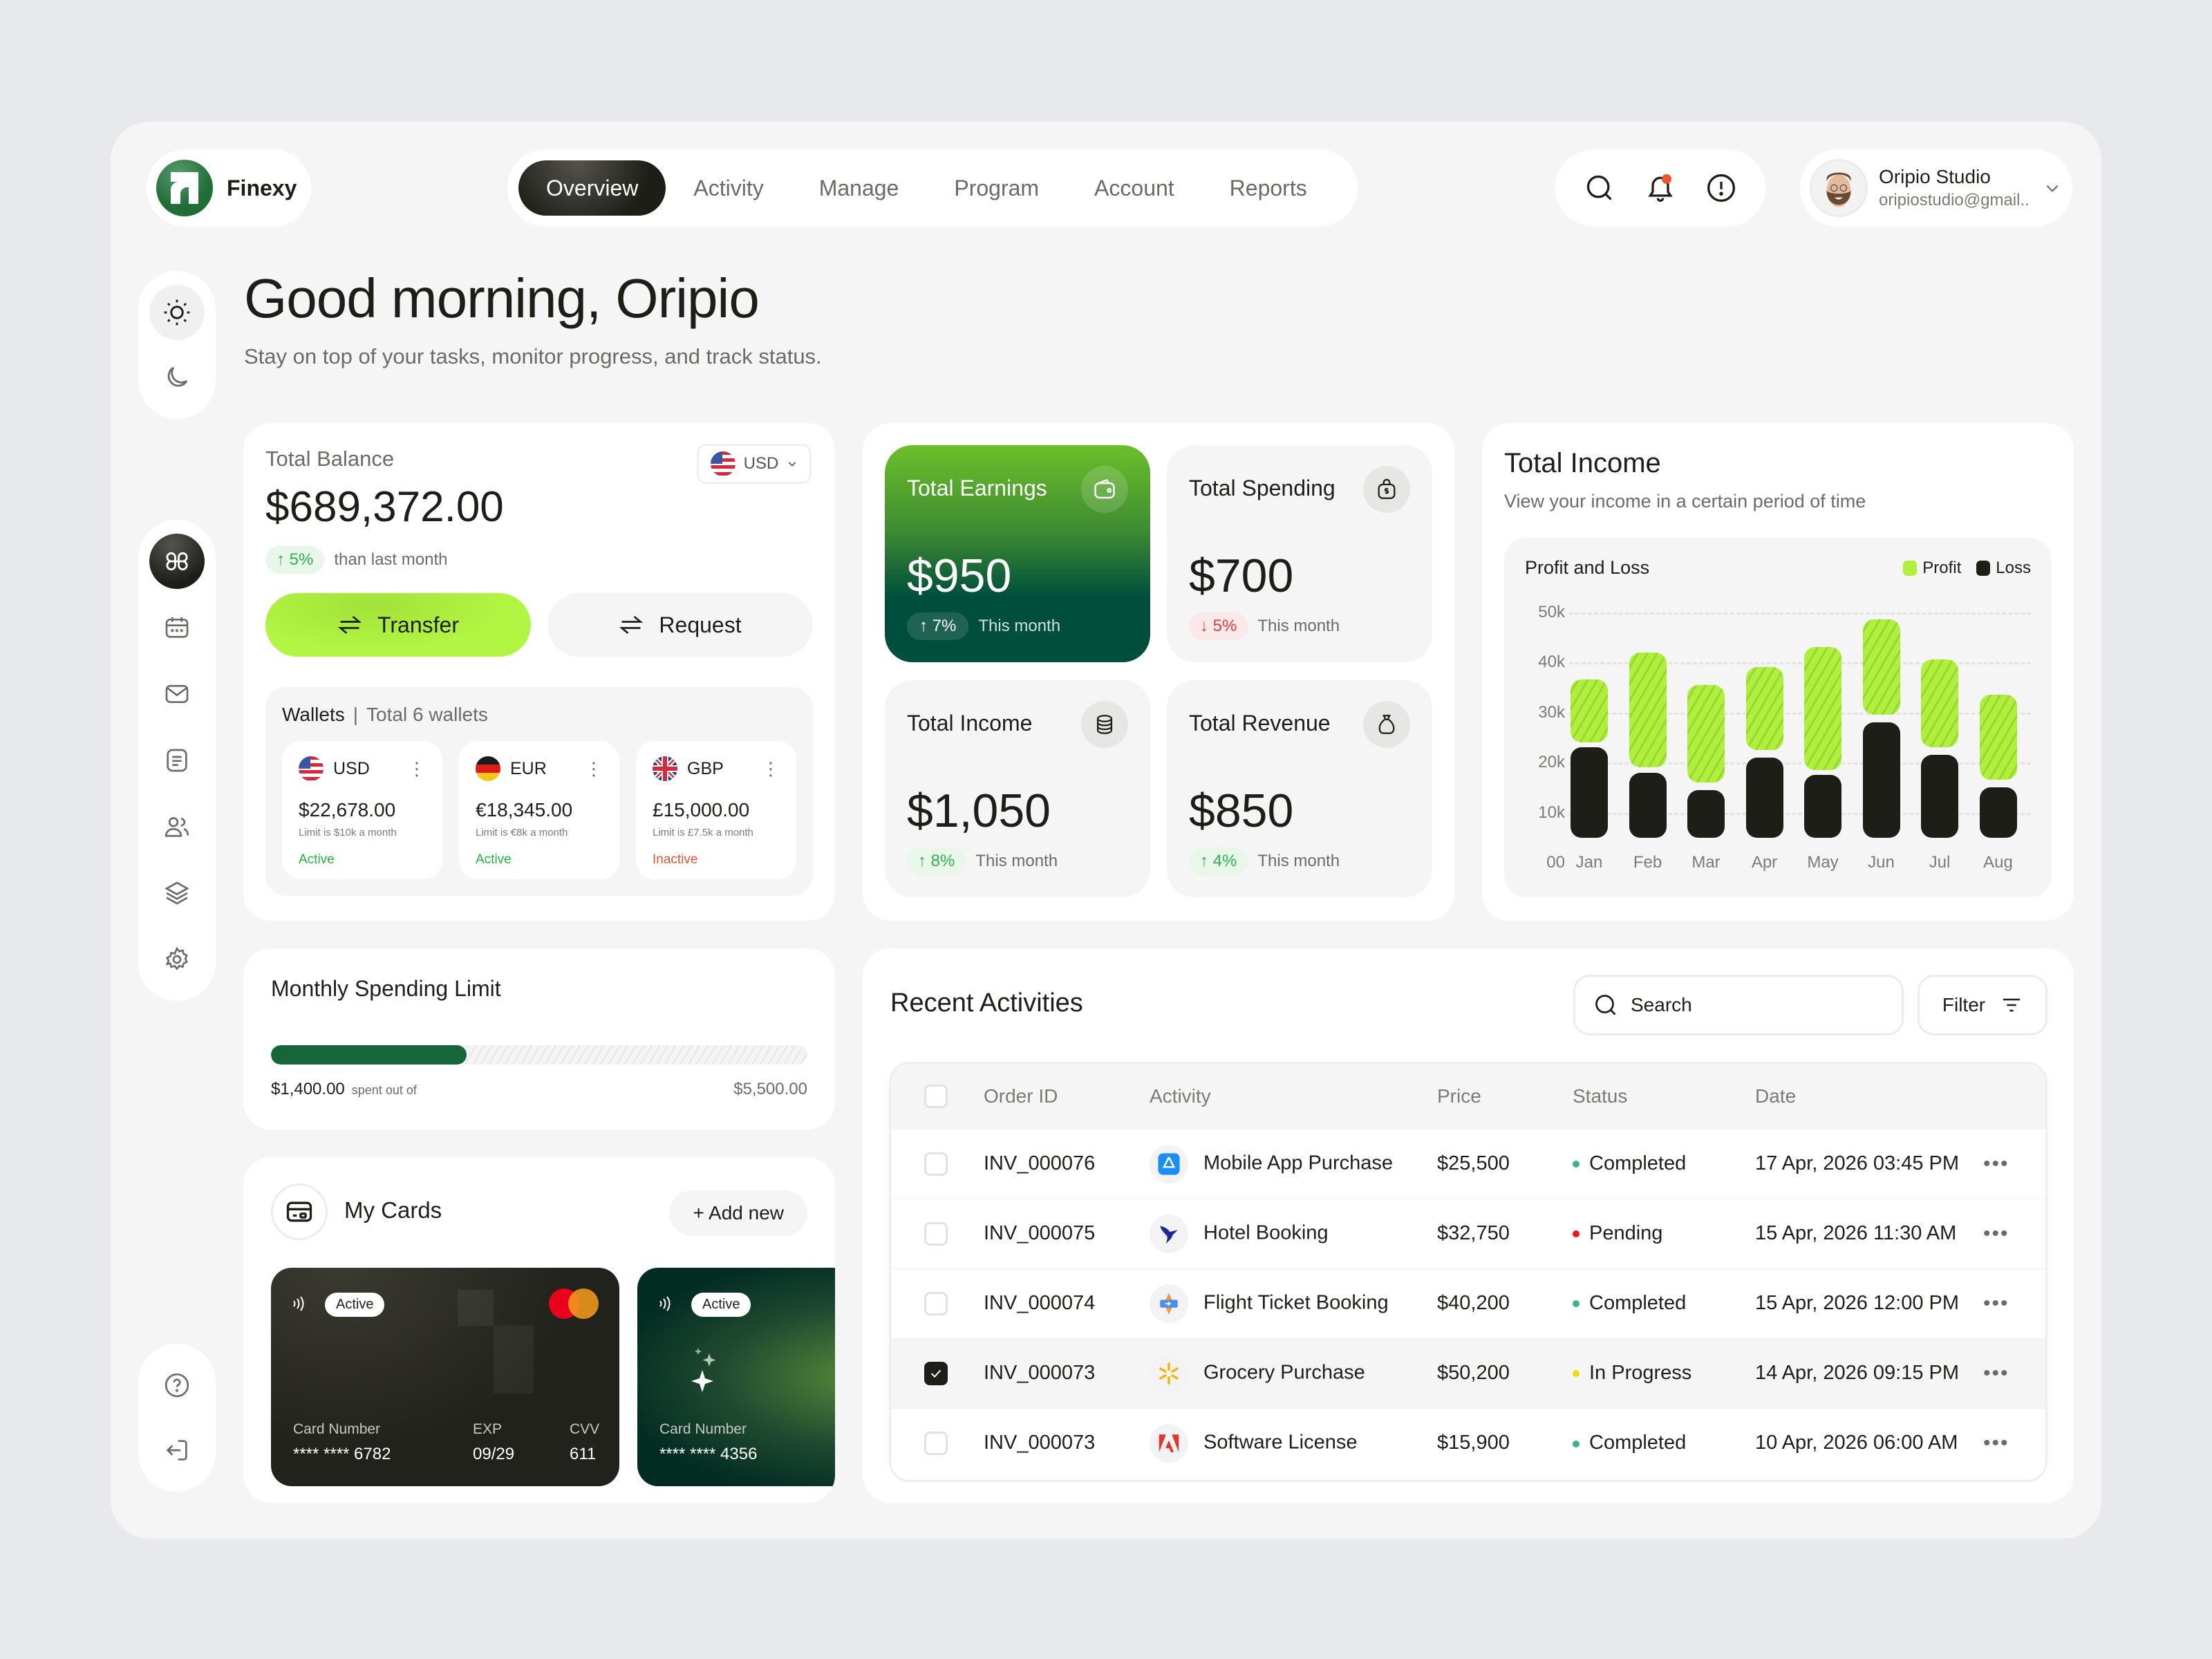 Image resolution: width=2212 pixels, height=1659 pixels. I want to click on page-title: Good morning, Oripio, so click(502, 298).